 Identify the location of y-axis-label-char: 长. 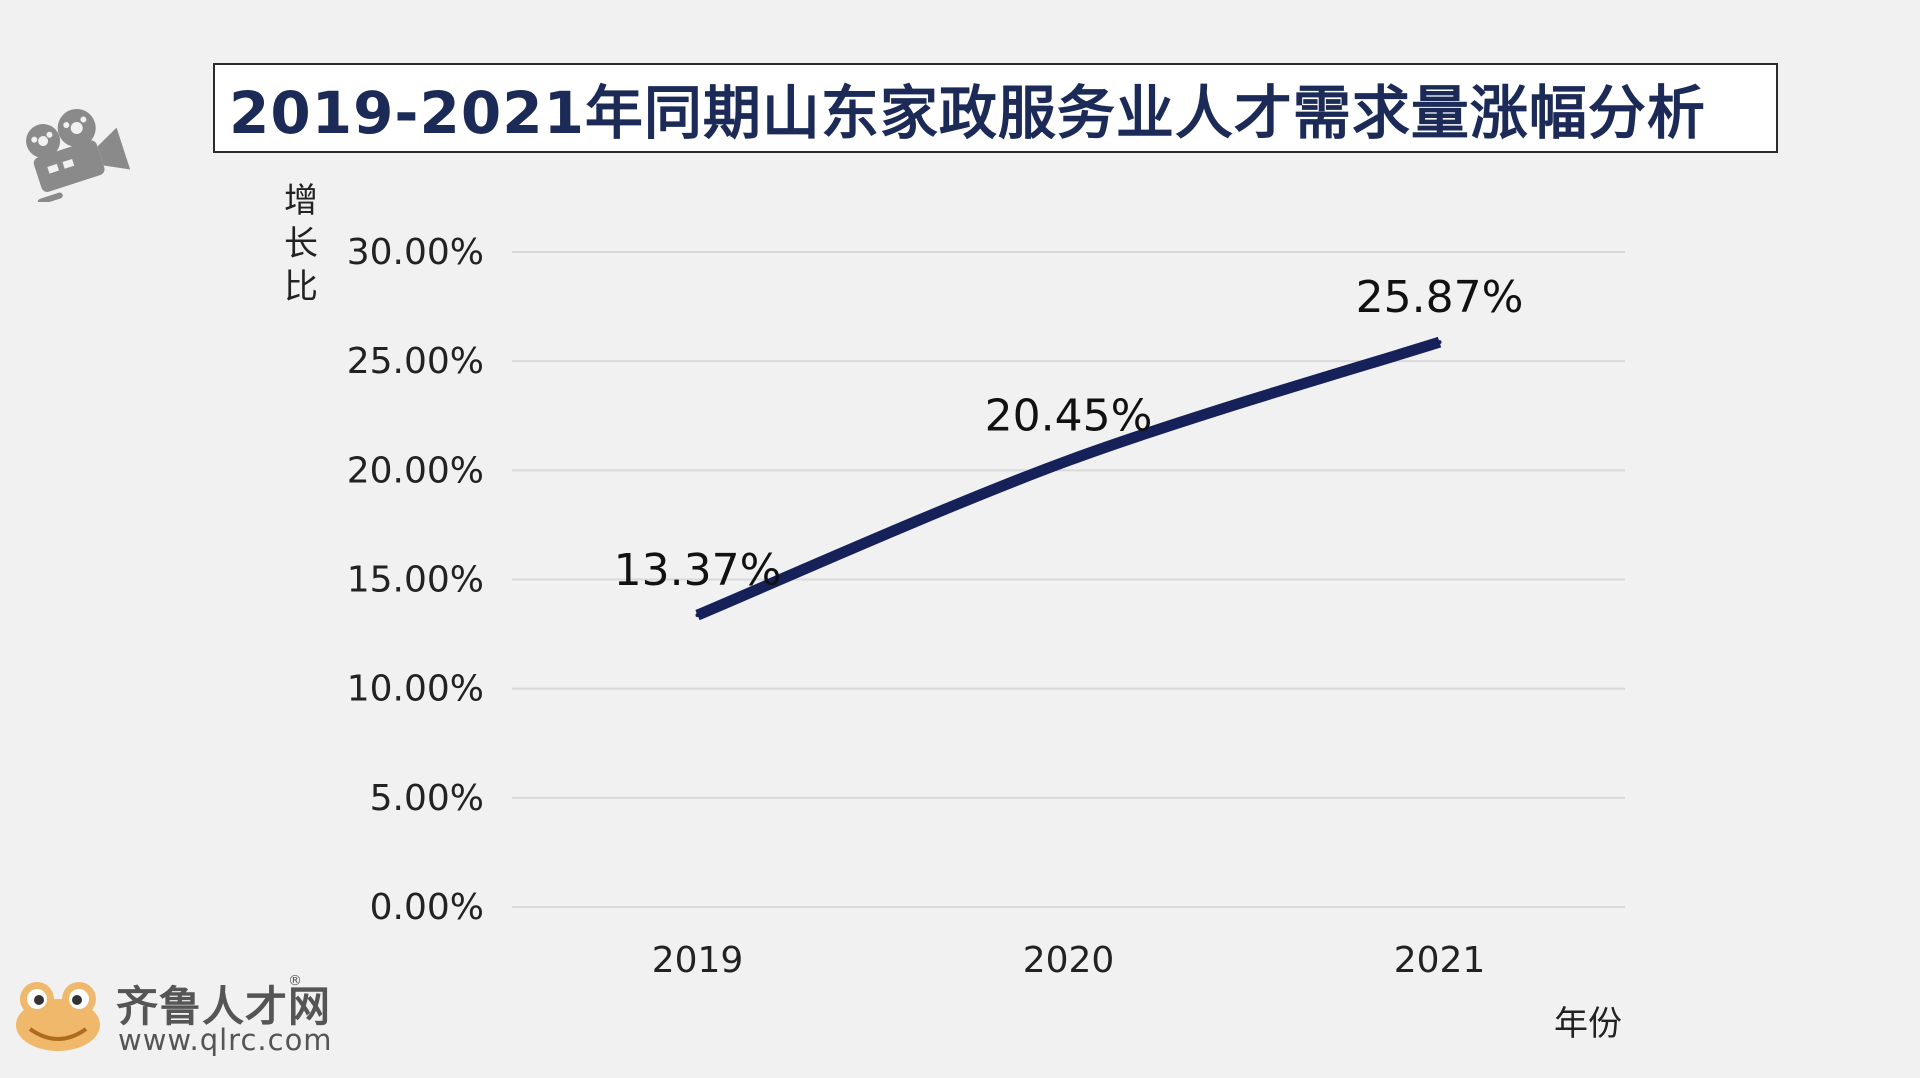
(301, 244).